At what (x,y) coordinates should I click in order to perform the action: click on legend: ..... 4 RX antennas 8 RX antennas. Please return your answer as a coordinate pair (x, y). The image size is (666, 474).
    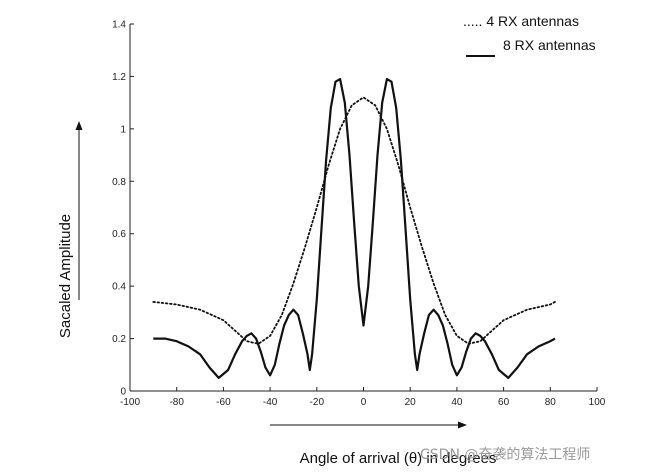
    Looking at the image, I should click on (529, 35).